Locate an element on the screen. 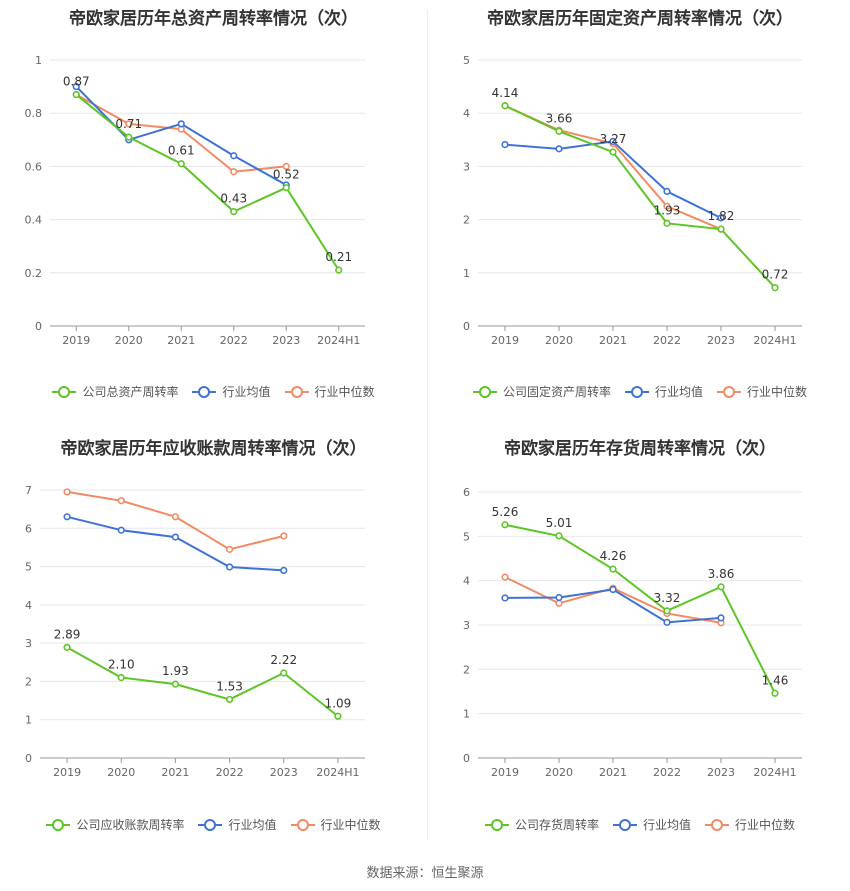 Image resolution: width=850 pixels, height=891 pixels. legend-item-company: 公司固定资产周转率 is located at coordinates (541, 391).